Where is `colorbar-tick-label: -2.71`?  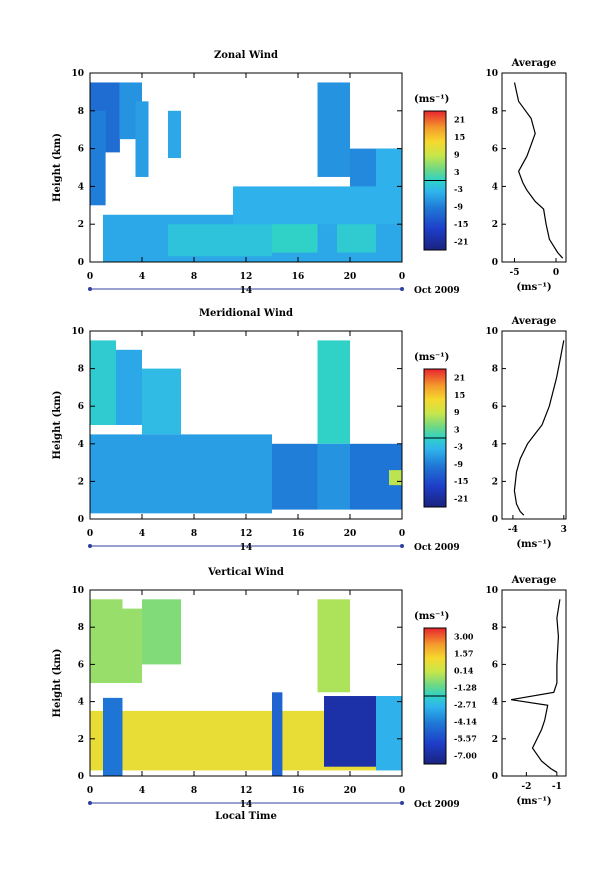 colorbar-tick-label: -2.71 is located at coordinates (465, 705).